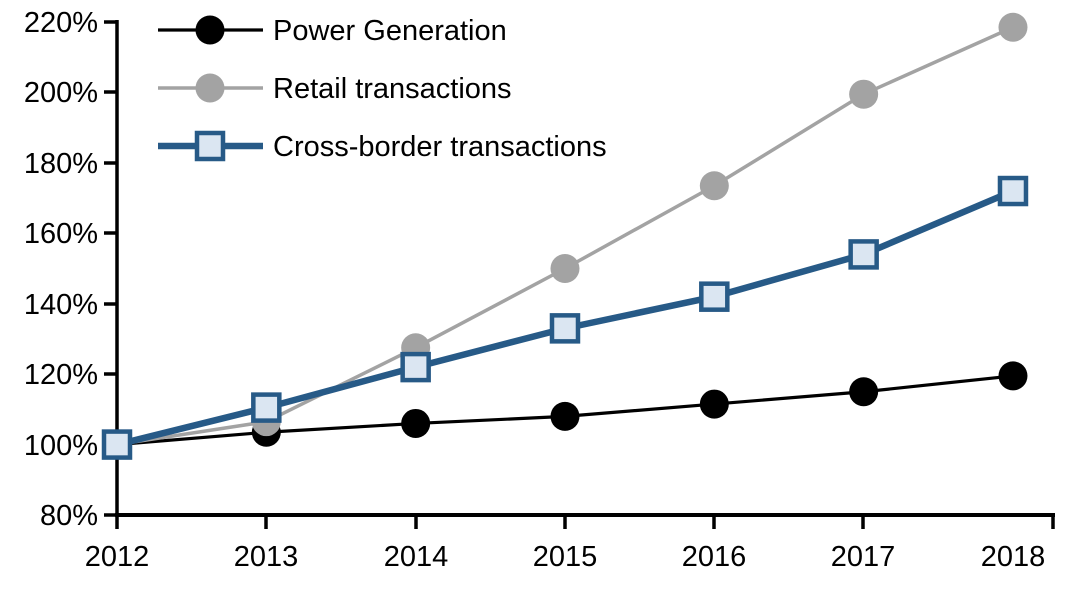 This screenshot has width=1076, height=590. What do you see at coordinates (61, 23) in the screenshot?
I see `y-tick-label: 220%` at bounding box center [61, 23].